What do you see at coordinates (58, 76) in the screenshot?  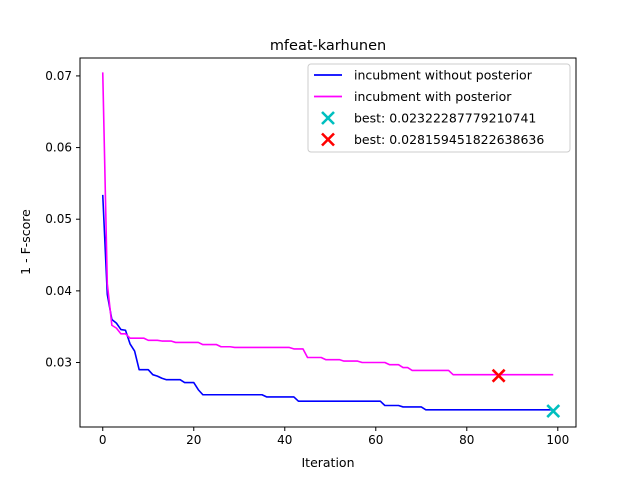 I see `y-tick-label: 0.07` at bounding box center [58, 76].